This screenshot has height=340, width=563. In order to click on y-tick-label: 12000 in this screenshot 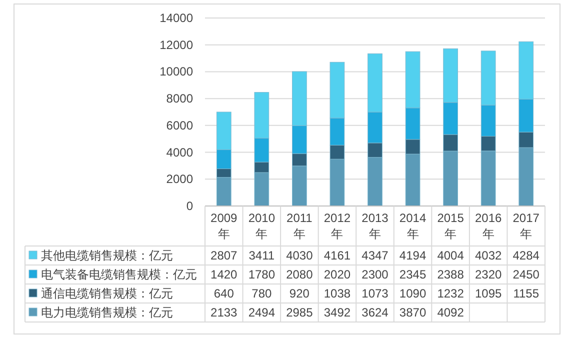, I will do `click(177, 45)`.